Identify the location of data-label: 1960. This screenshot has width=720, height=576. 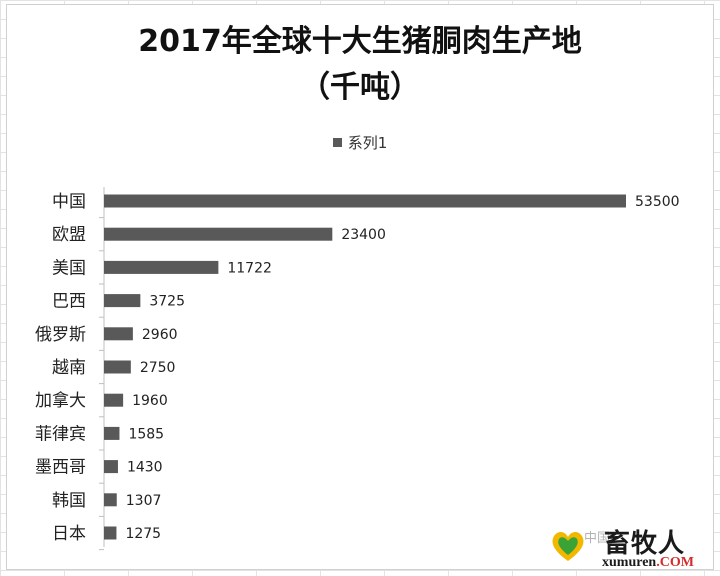
(150, 401).